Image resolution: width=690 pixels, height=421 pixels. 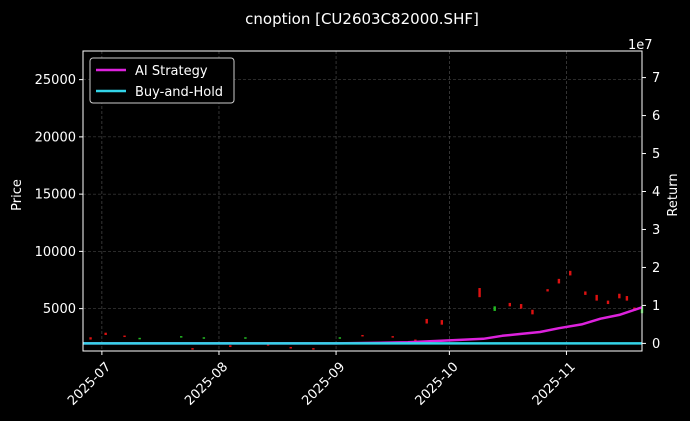 What do you see at coordinates (59, 309) in the screenshot?
I see `y-tick-label-left: 5000` at bounding box center [59, 309].